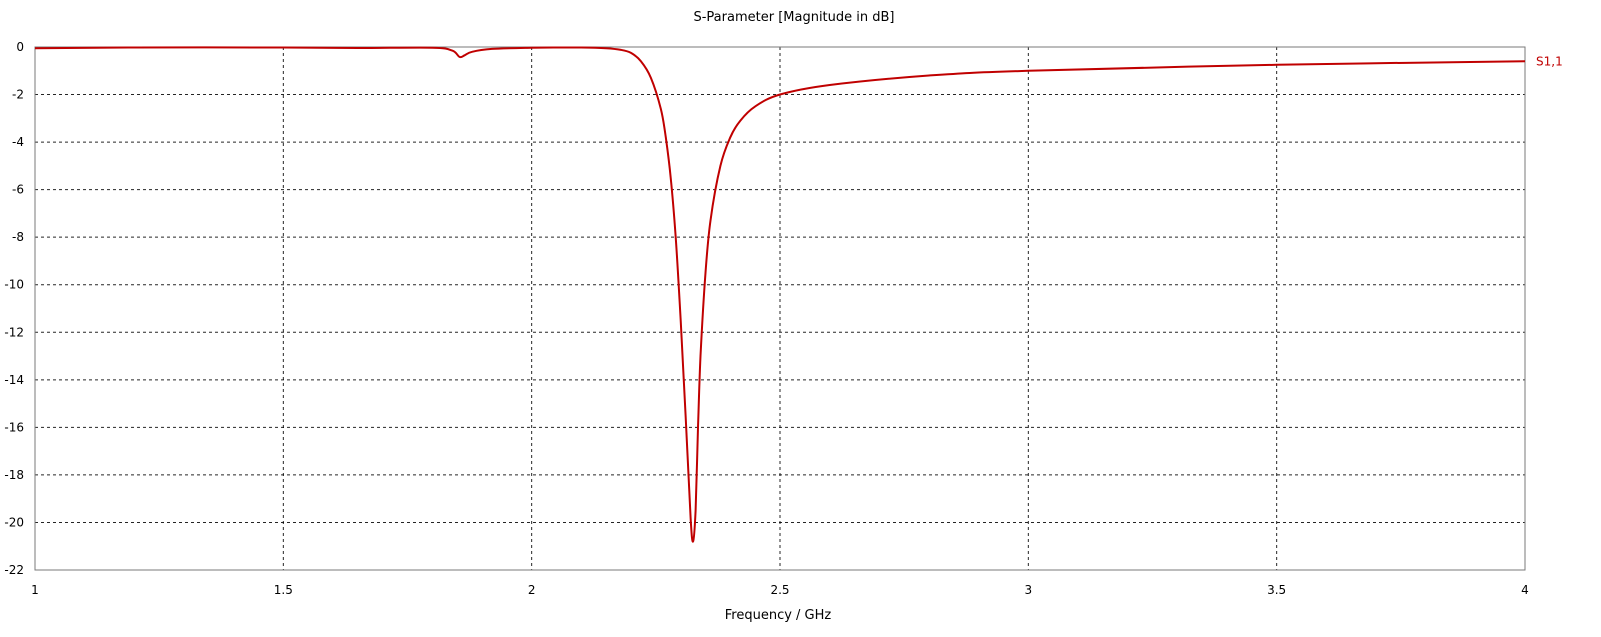  What do you see at coordinates (18, 237) in the screenshot?
I see `y-tick-label: -8` at bounding box center [18, 237].